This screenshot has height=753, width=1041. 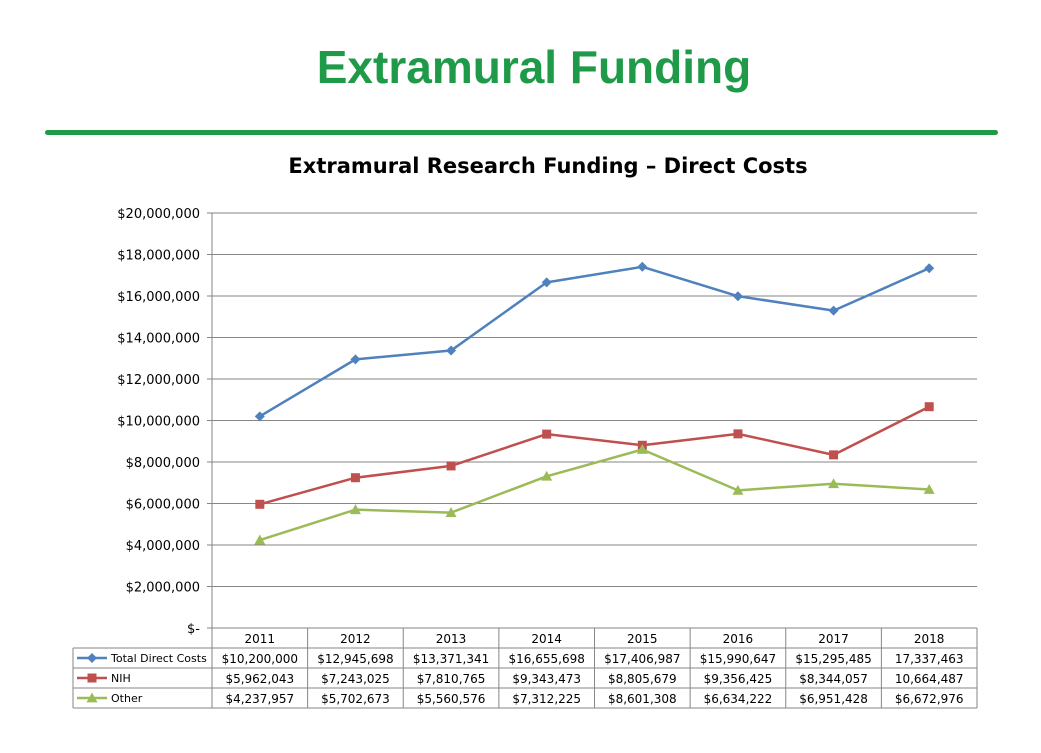 I want to click on legend-marker-total-direct-costs, so click(x=92, y=658).